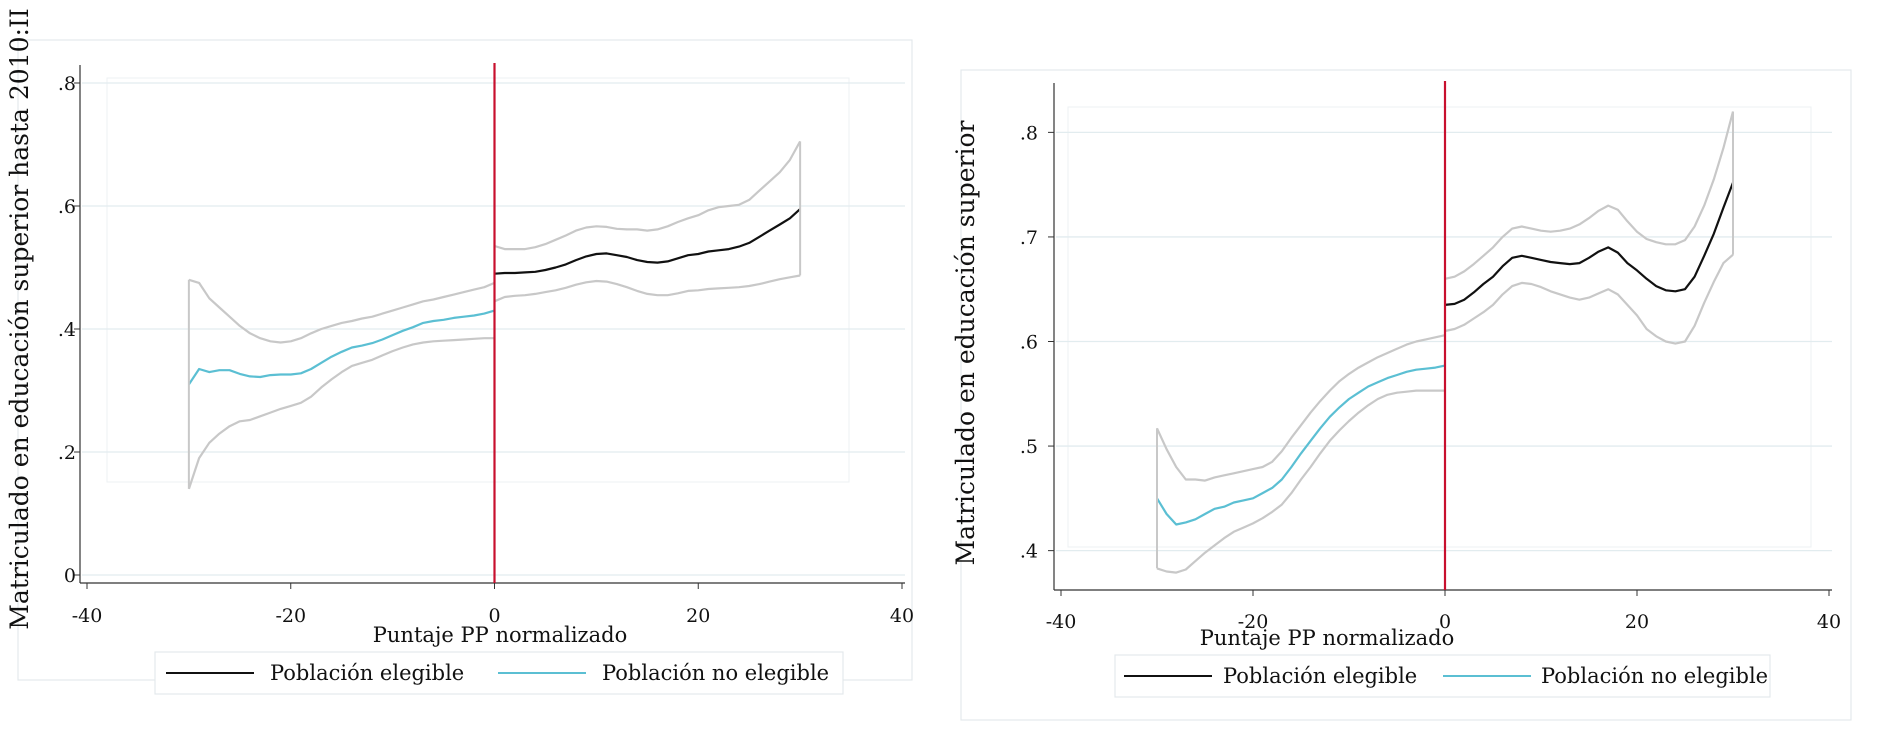 The width and height of the screenshot is (1879, 741). Describe the element at coordinates (1442, 676) in the screenshot. I see `legend-box` at that location.